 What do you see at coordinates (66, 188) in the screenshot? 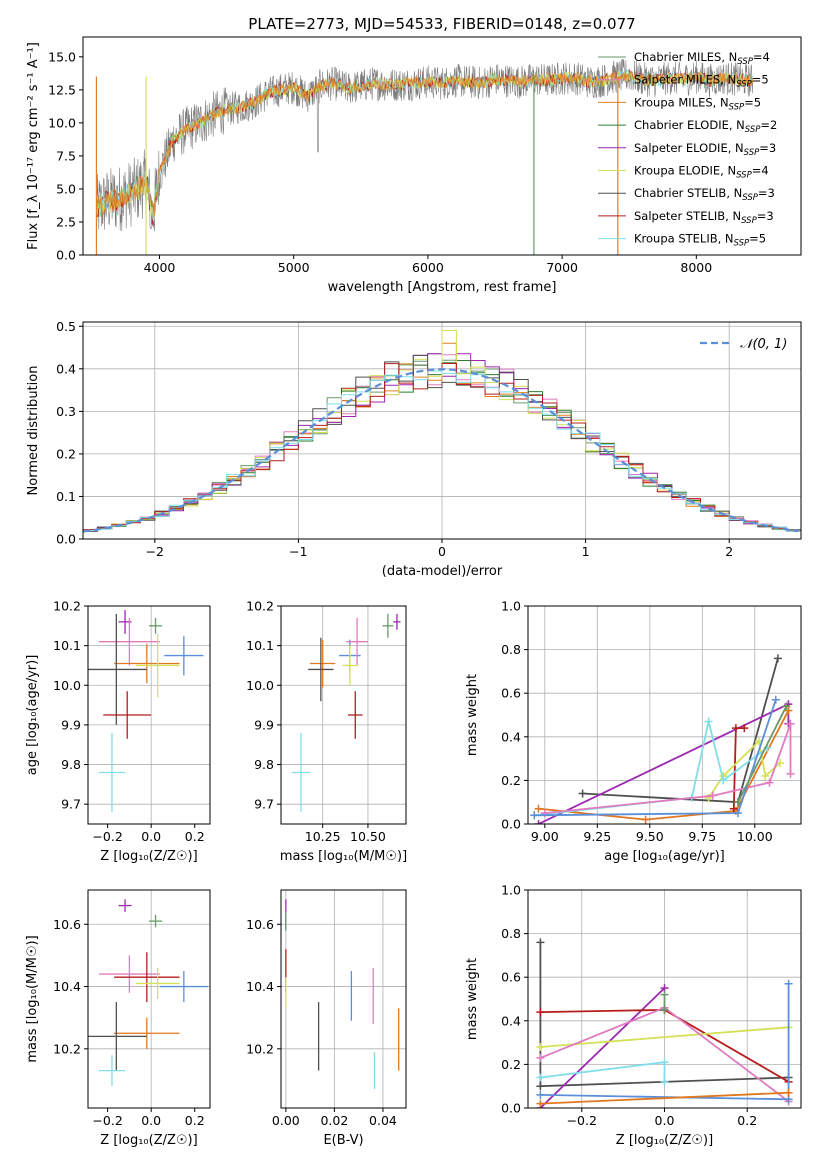
I see `y-tick-label: 5.0` at bounding box center [66, 188].